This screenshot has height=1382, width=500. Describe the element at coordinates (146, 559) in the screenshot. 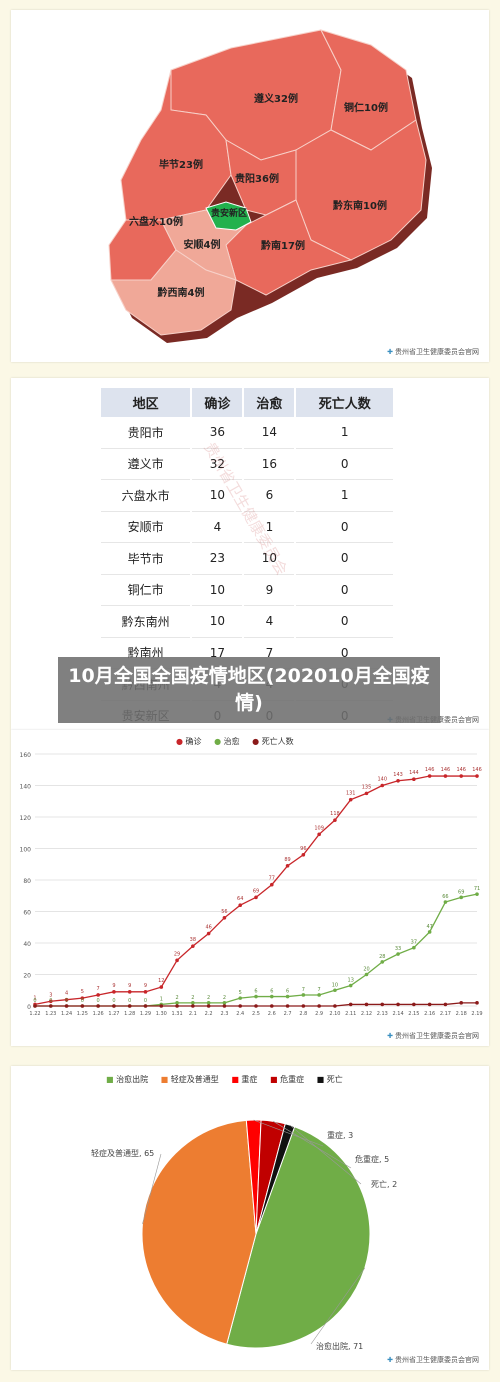

I see `table-cell: 毕节市` at that location.